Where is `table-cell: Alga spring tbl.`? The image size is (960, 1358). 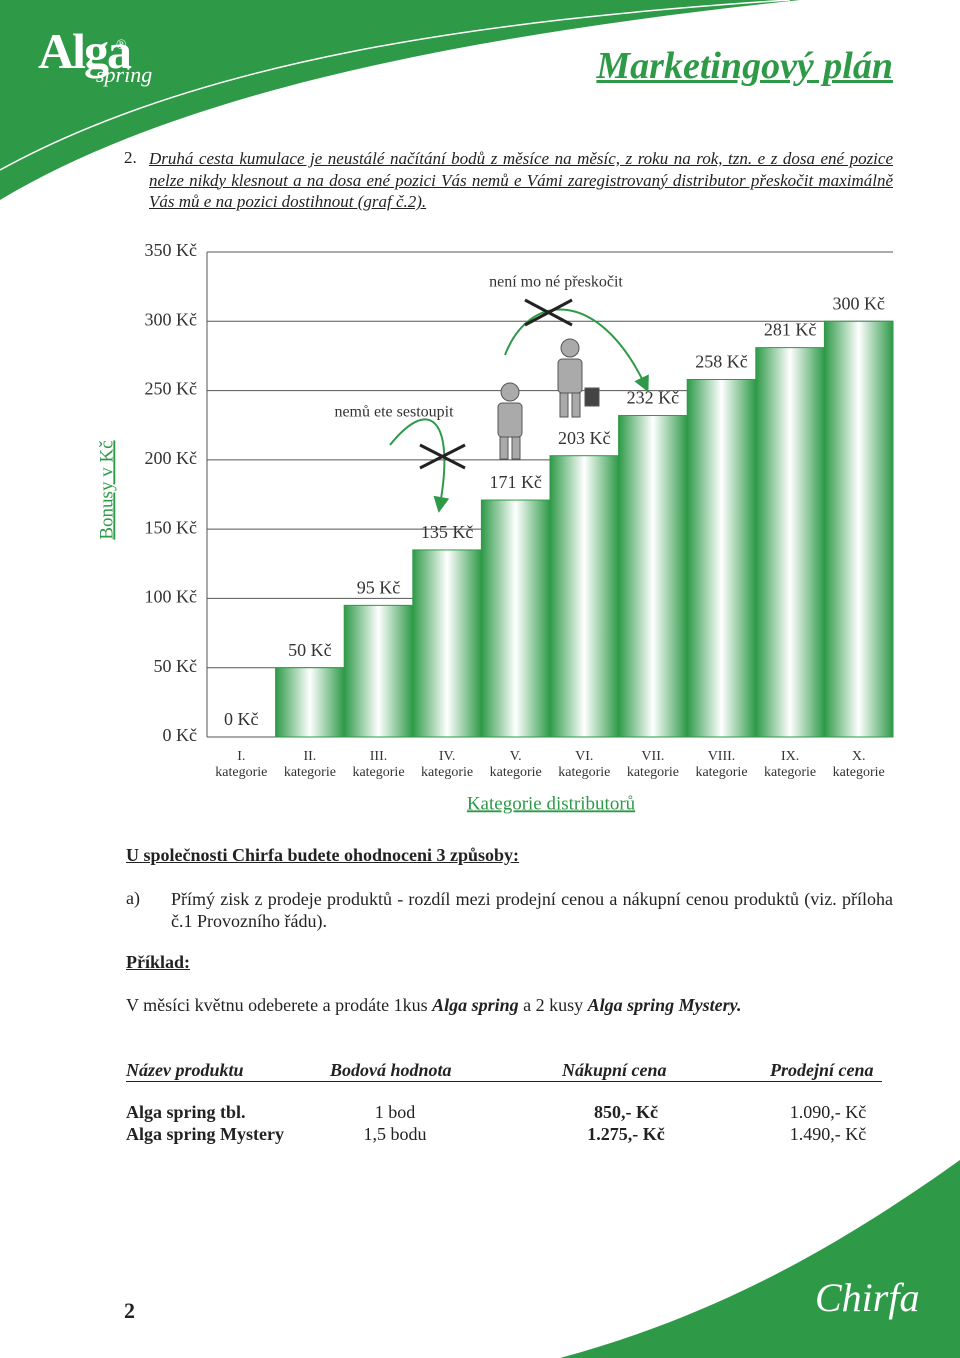
table-cell: Alga spring tbl. is located at coordinates (186, 1112).